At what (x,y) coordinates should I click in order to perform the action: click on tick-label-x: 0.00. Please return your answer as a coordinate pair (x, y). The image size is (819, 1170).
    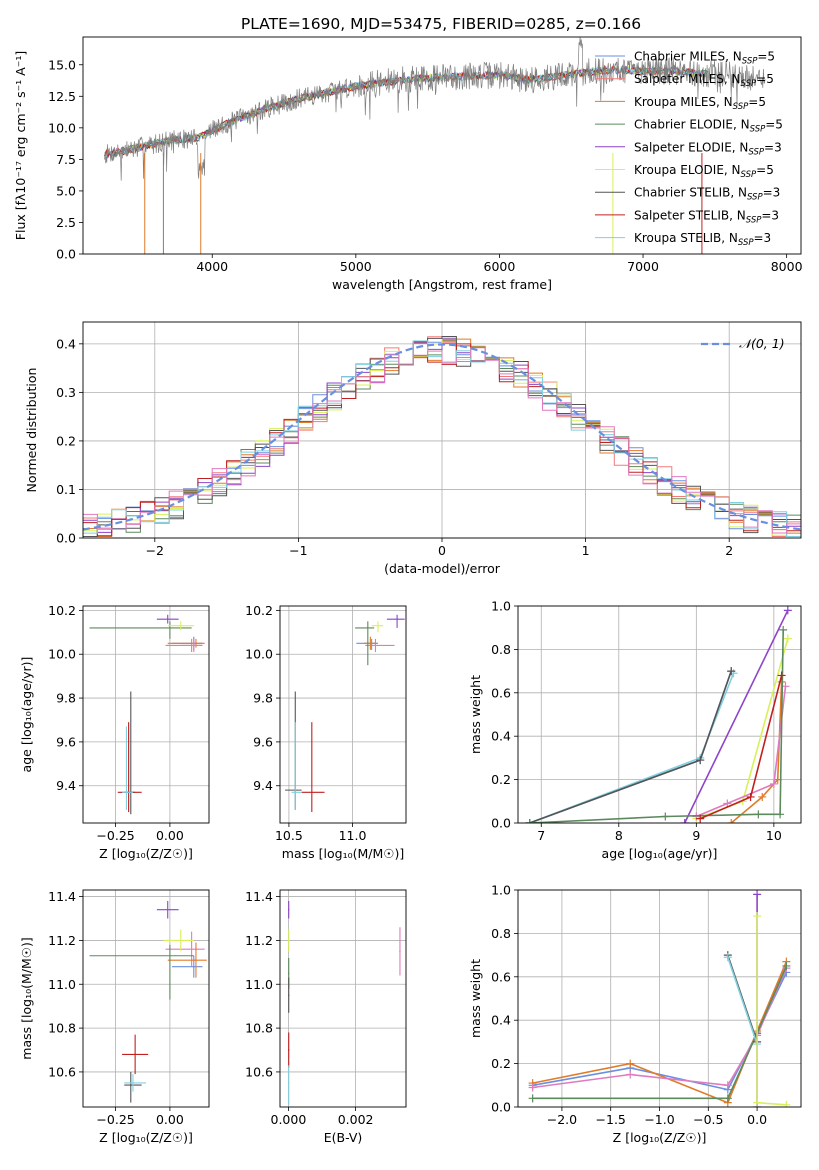
    Looking at the image, I should click on (170, 1119).